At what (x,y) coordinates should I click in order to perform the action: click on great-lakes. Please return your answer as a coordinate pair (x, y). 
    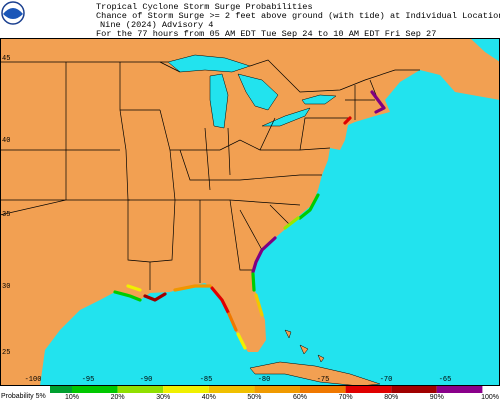
    Looking at the image, I should click on (252, 91).